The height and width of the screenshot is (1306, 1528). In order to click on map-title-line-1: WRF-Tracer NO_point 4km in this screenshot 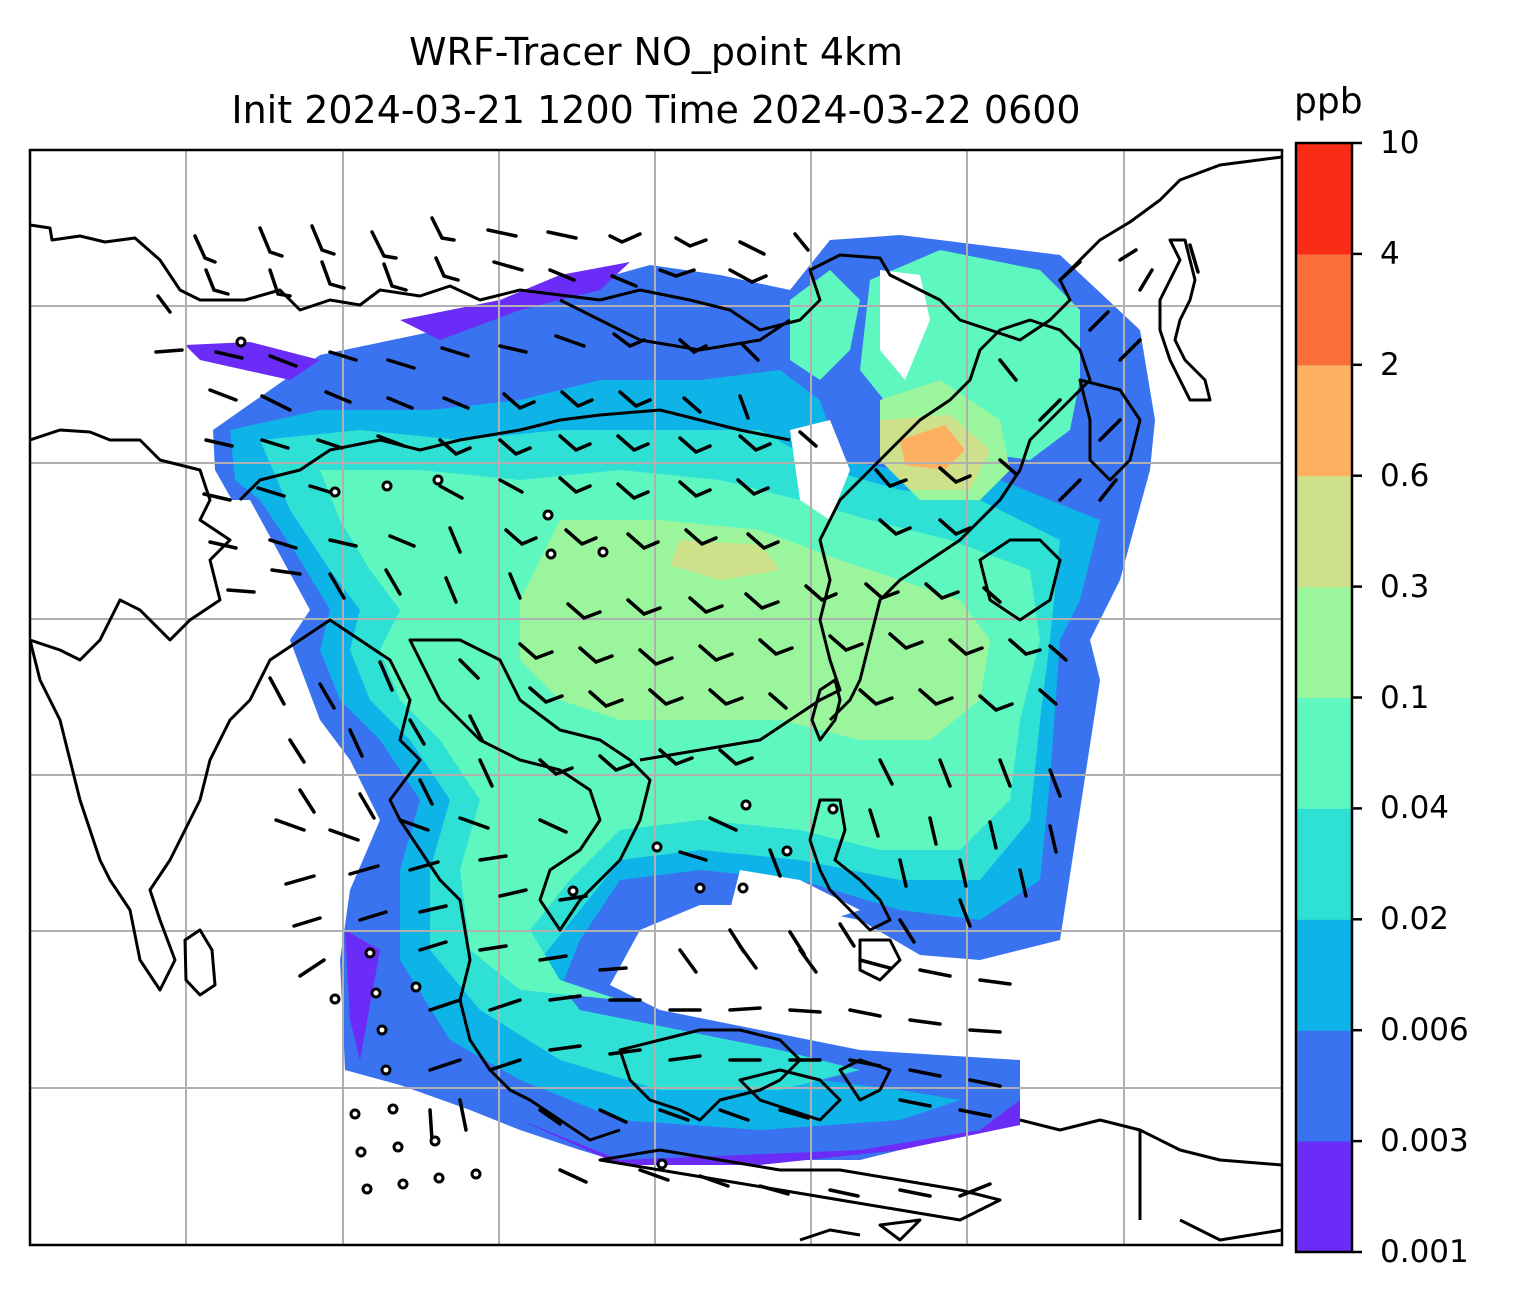, I will do `click(656, 52)`.